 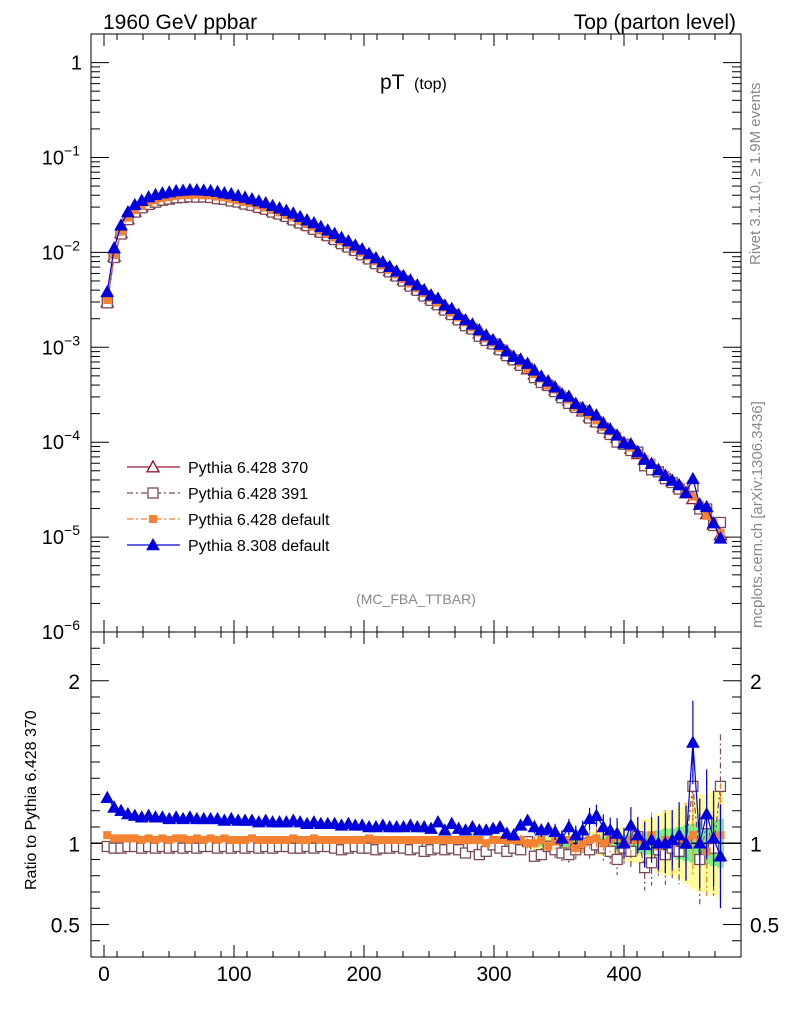 What do you see at coordinates (233, 974) in the screenshot?
I see `x-tick-label: 100` at bounding box center [233, 974].